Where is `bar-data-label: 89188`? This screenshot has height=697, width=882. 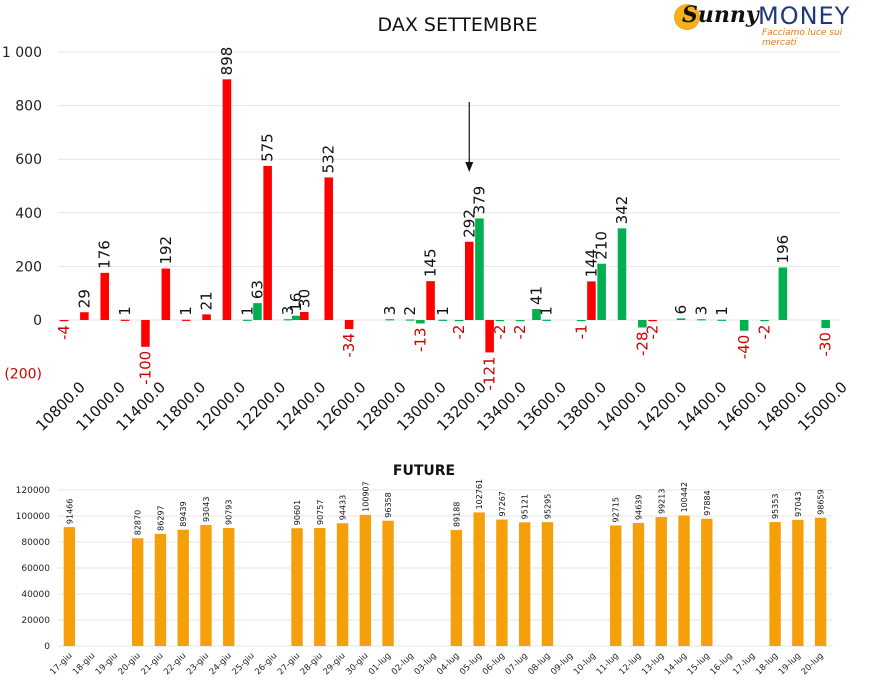 bar-data-label: 89188 is located at coordinates (456, 514).